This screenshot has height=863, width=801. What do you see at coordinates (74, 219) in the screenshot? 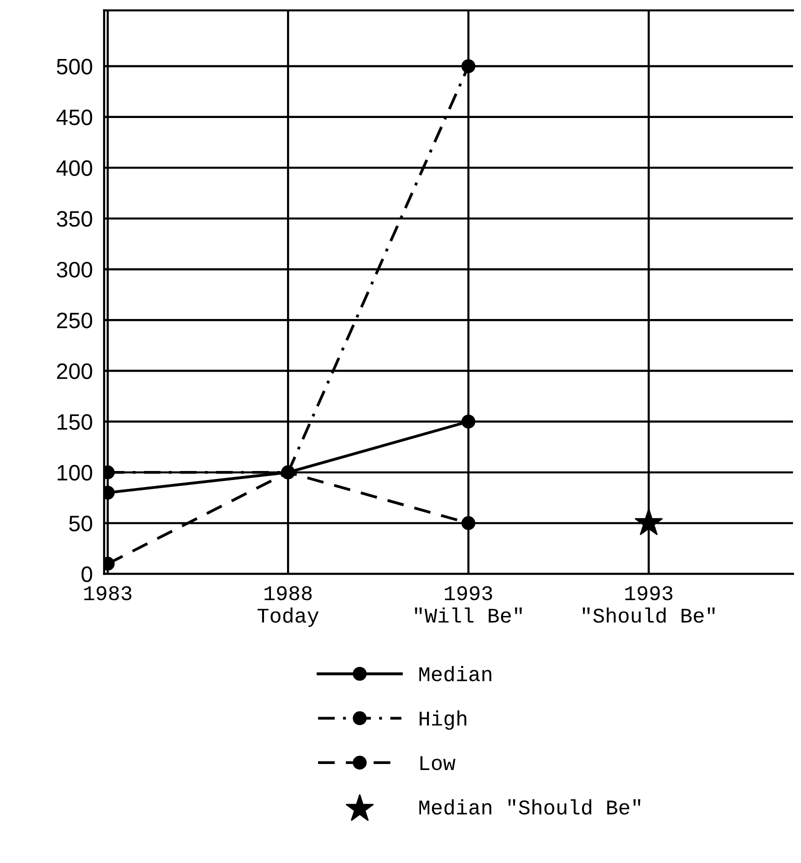
I see `y-tick-label: 350` at bounding box center [74, 219].